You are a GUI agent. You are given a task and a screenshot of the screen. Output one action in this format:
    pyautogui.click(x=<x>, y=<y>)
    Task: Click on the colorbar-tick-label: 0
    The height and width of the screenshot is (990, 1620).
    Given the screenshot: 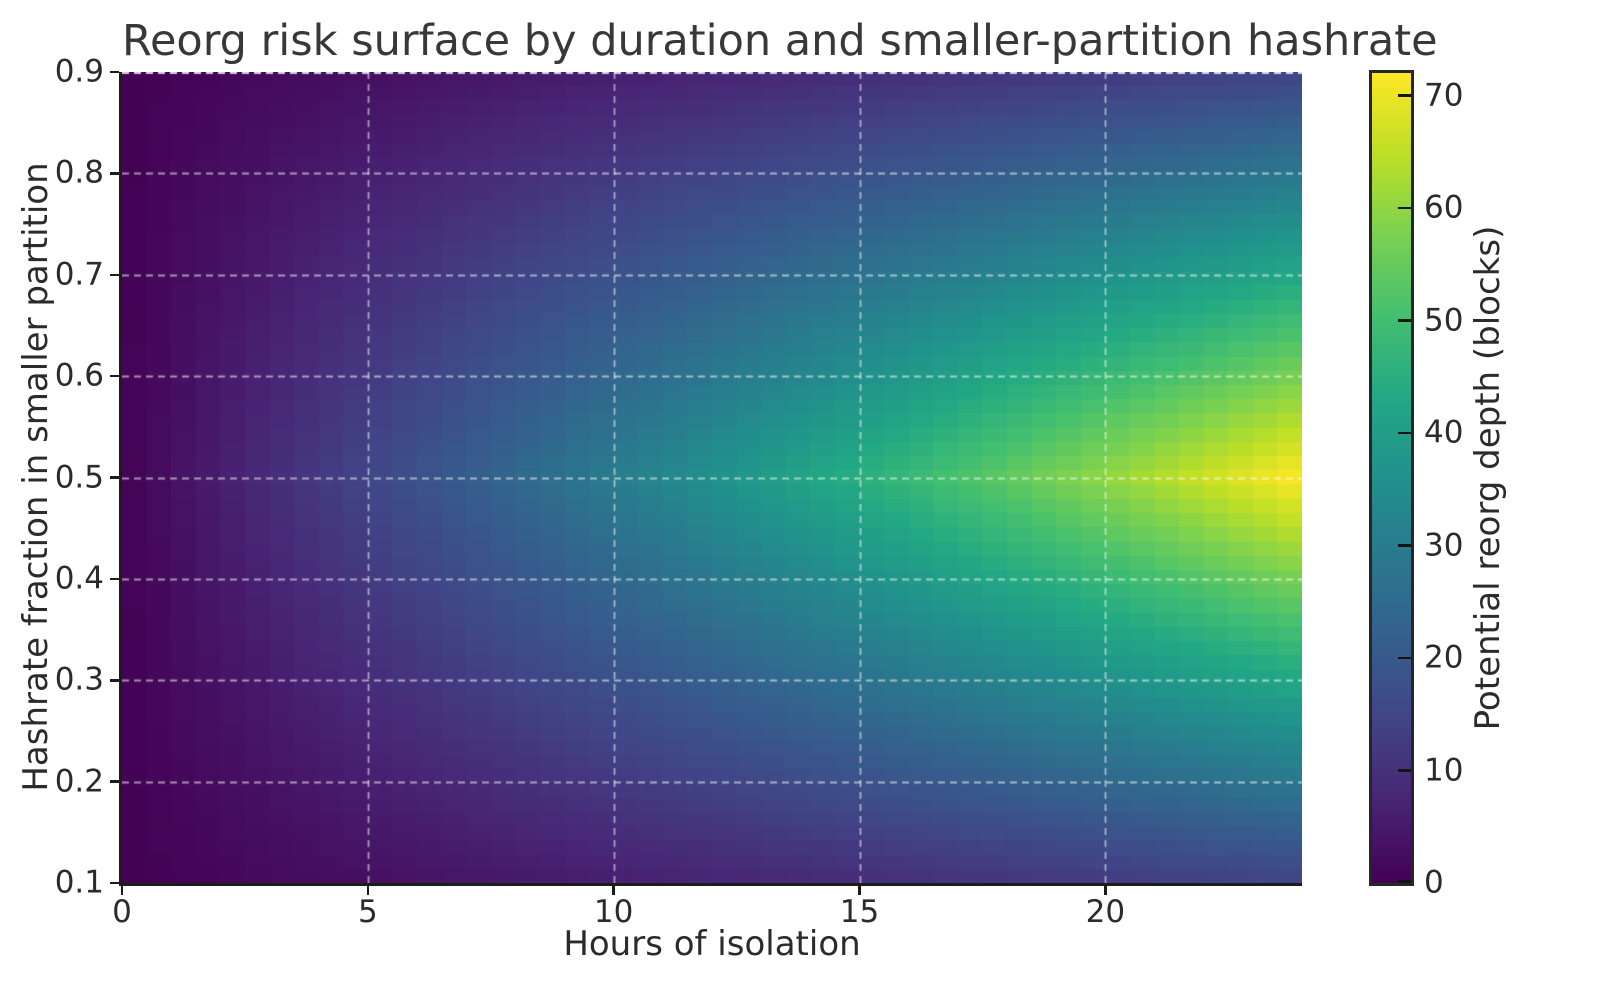 What is the action you would take?
    pyautogui.click(x=1434, y=882)
    